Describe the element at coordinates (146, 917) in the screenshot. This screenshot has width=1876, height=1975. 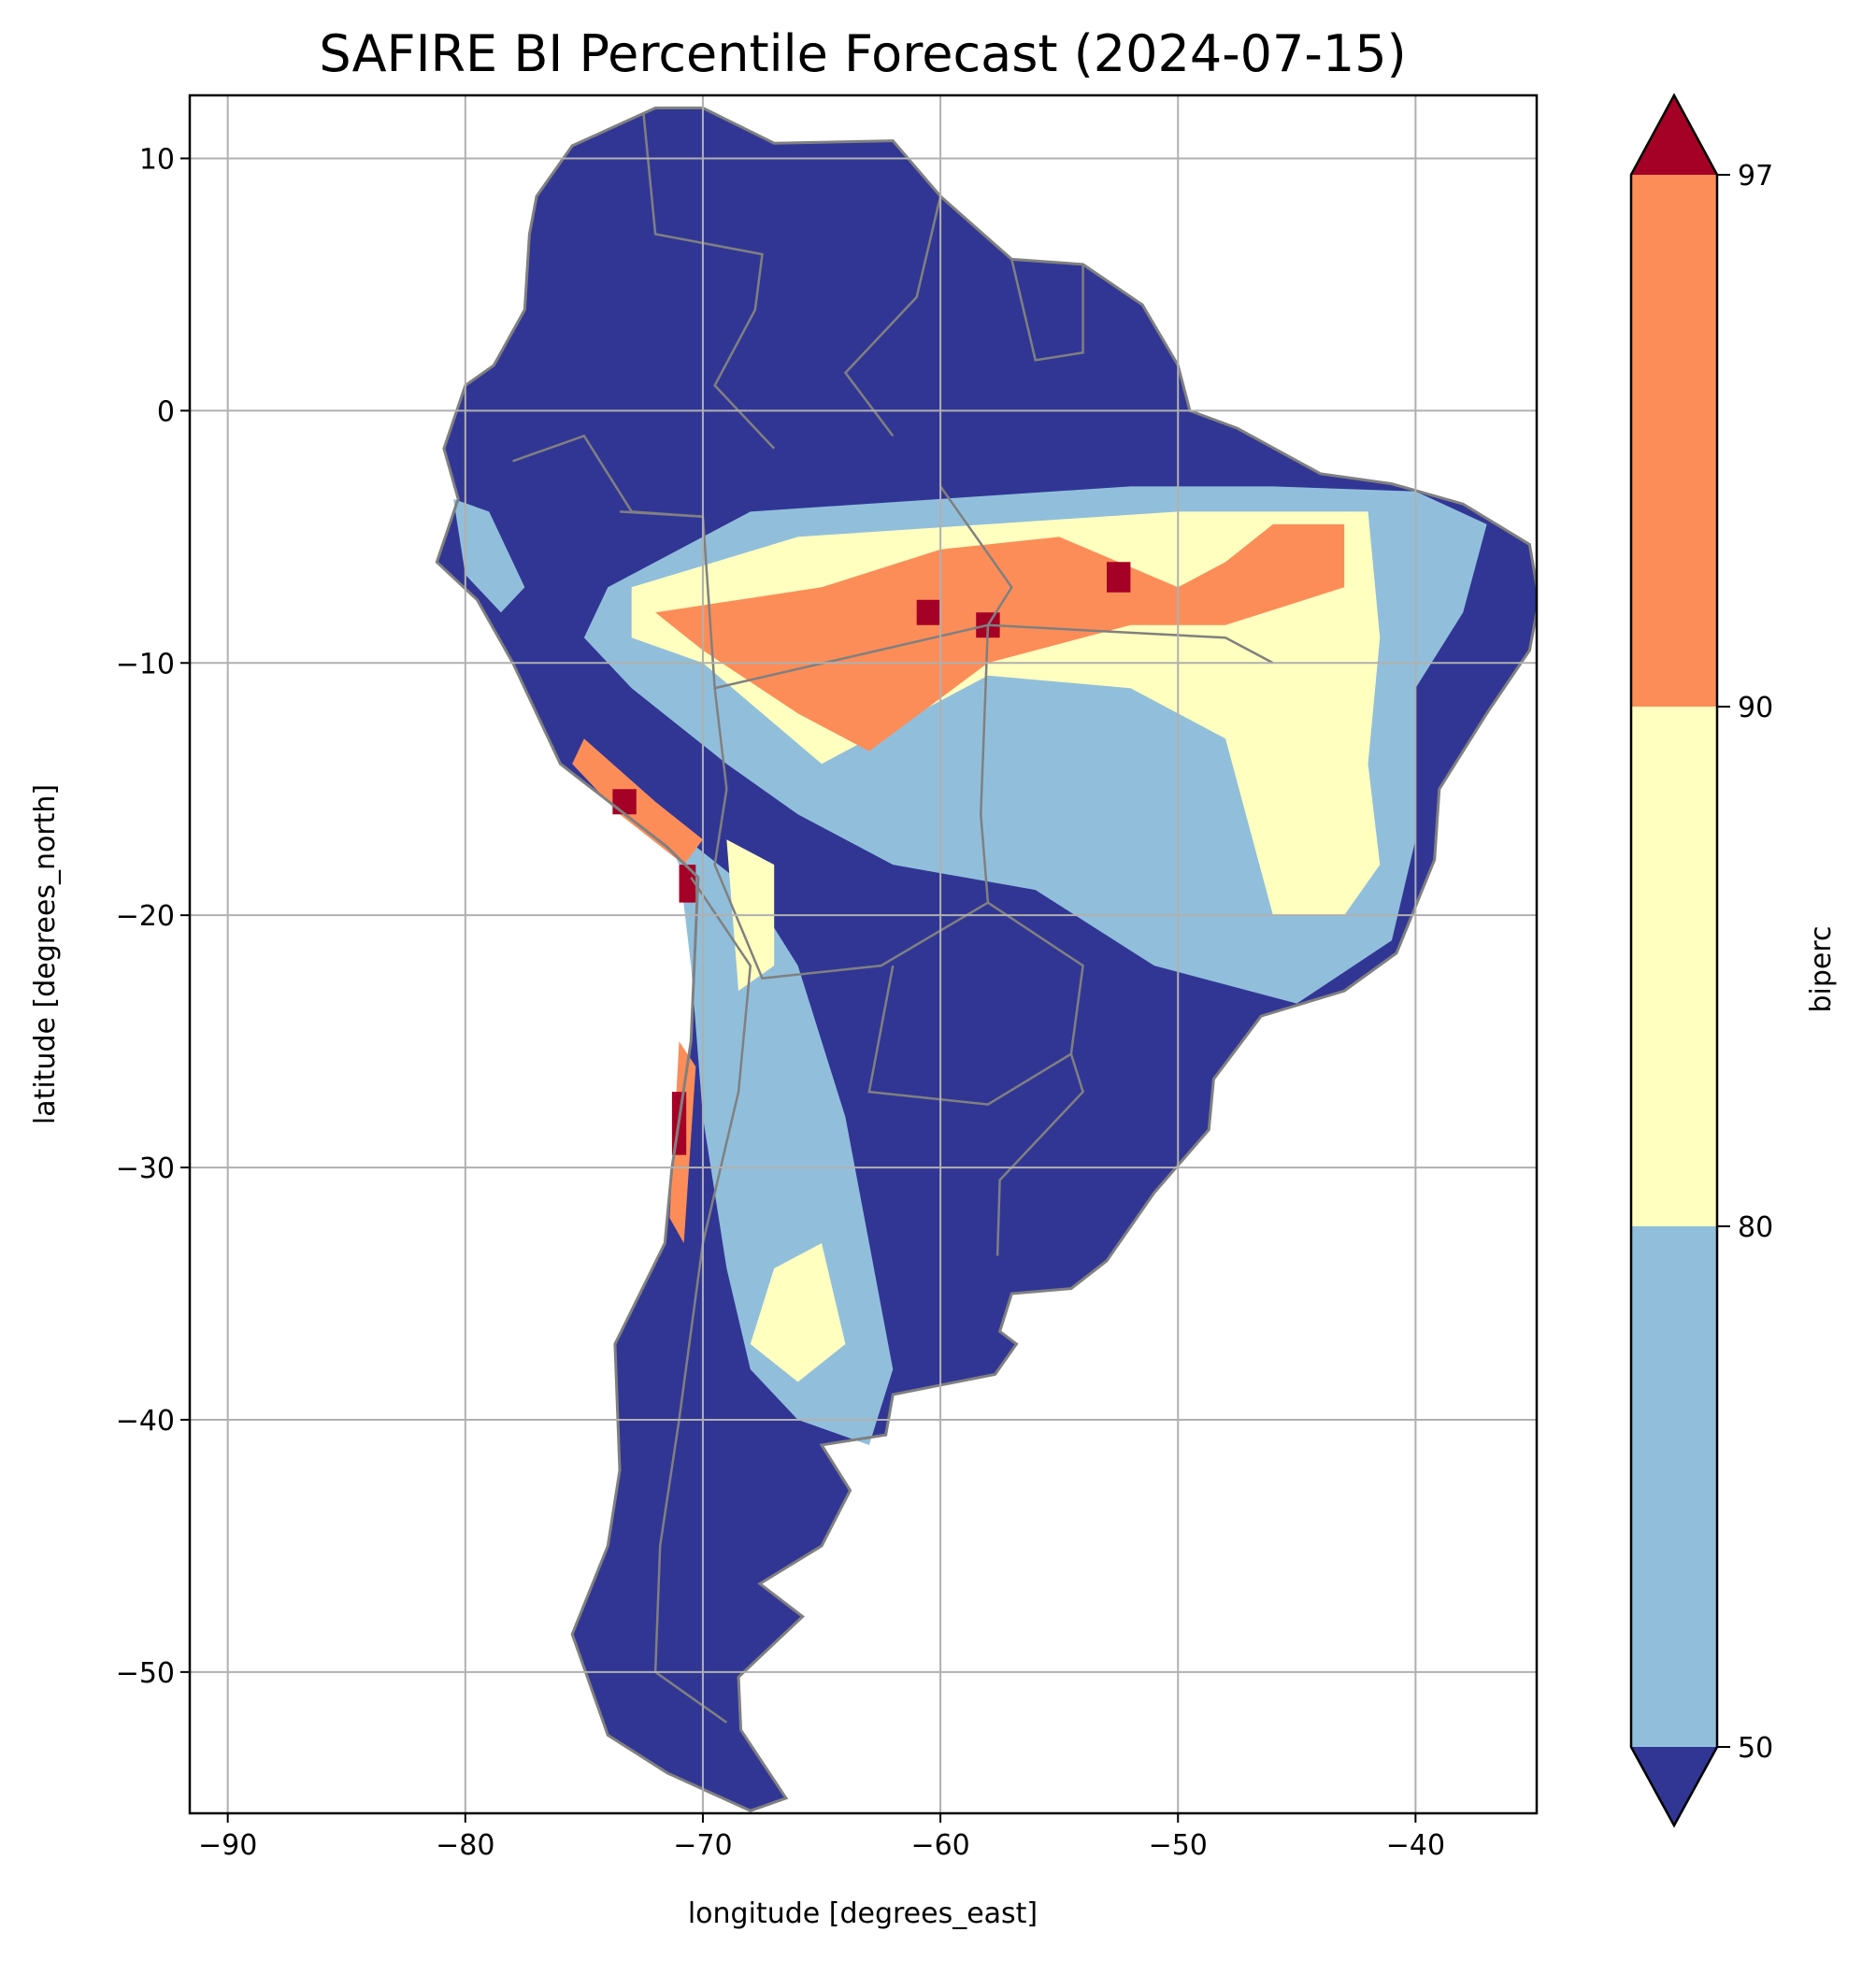
I see `y-tick-label: −20` at that location.